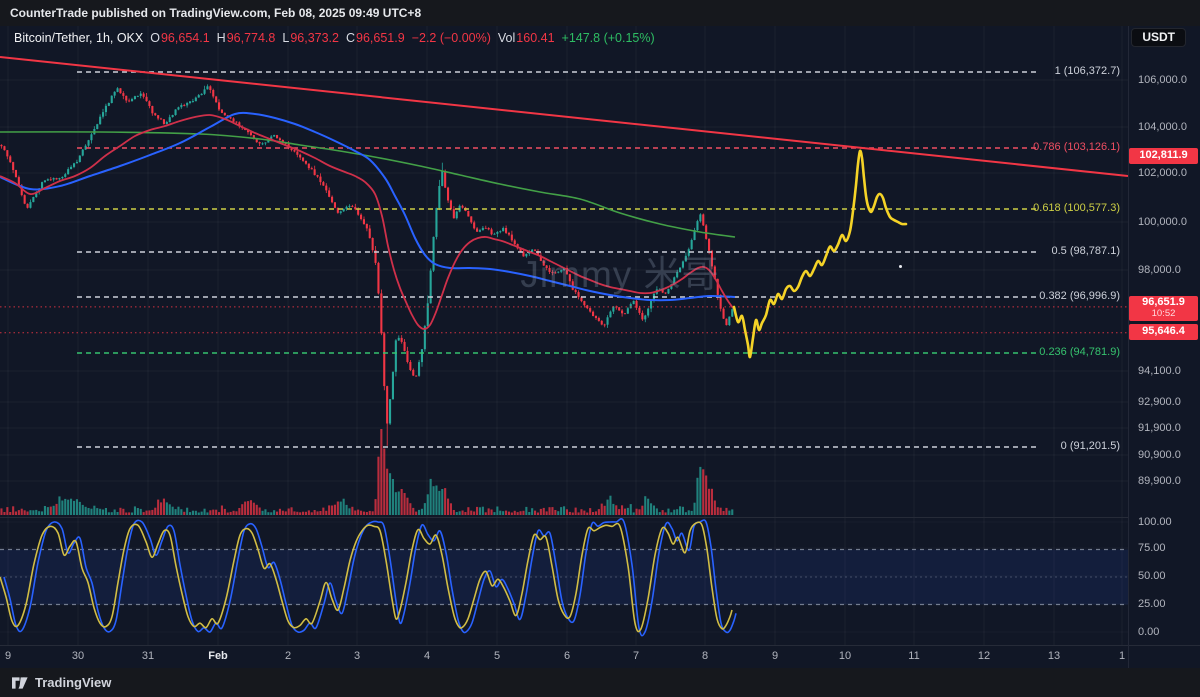 The image size is (1200, 697). What do you see at coordinates (1163, 313) in the screenshot?
I see `bar-countdown: 10:52` at bounding box center [1163, 313].